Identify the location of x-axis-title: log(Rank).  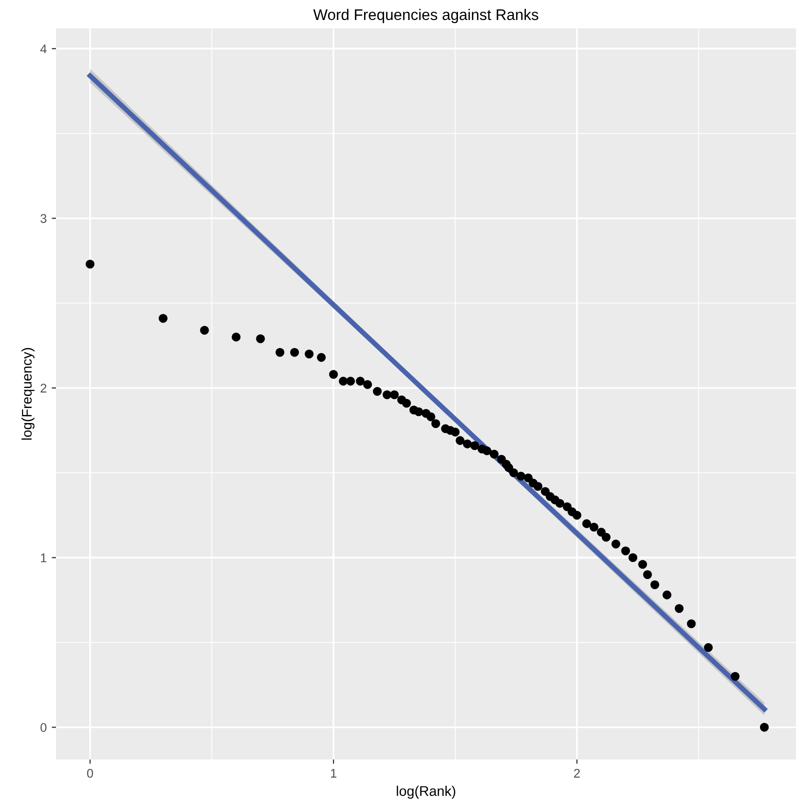
(426, 792).